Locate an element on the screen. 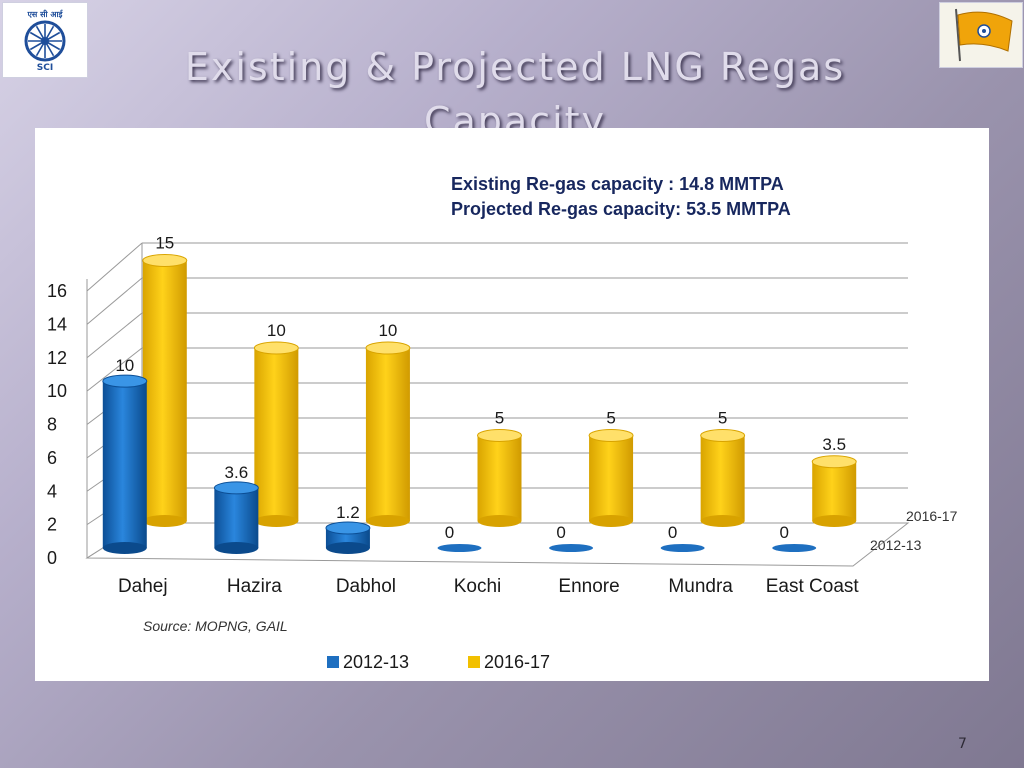 The height and width of the screenshot is (768, 1024). y-tick-label: 16 is located at coordinates (57, 291).